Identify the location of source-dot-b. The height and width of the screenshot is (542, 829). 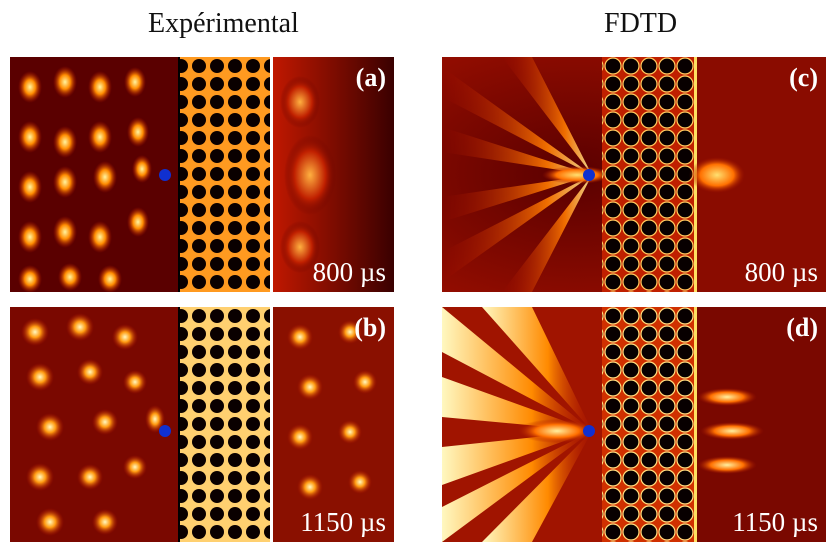
(165, 431).